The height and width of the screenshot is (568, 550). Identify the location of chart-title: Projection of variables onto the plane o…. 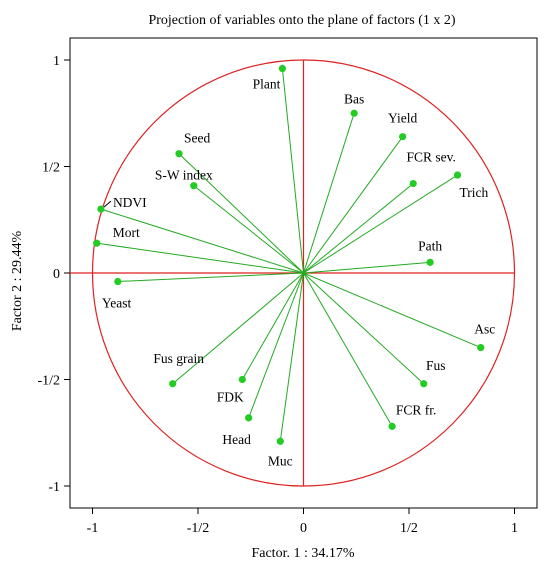
(301, 20).